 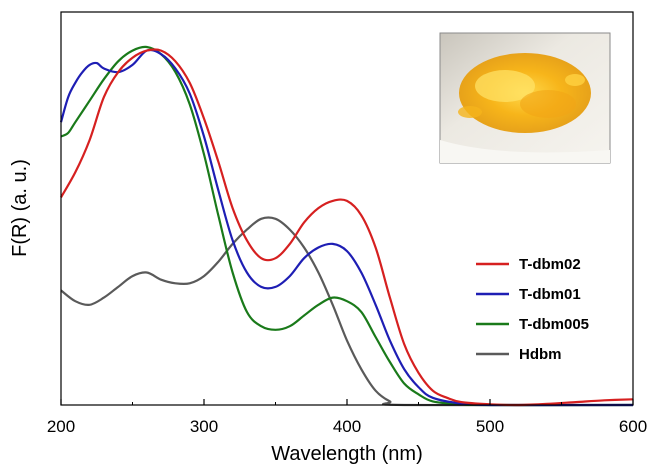 I want to click on y-axis-label: F(R) (a. u.), so click(x=20, y=208).